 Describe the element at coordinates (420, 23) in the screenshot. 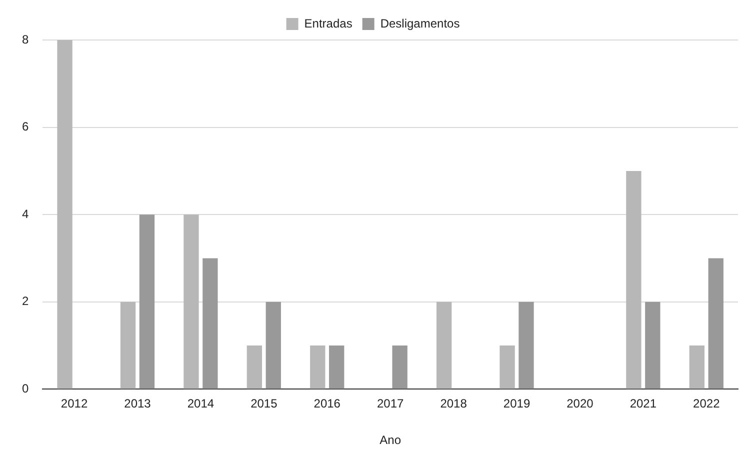

I see `legend-label: Desligamentos` at that location.